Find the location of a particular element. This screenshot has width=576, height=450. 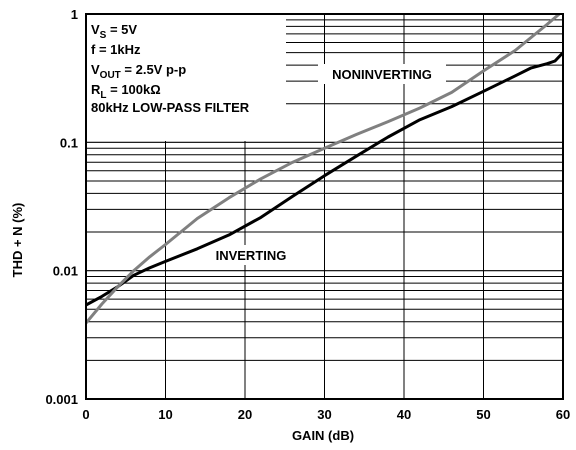

condition-filter: 80kHz LOW-PASS FILTER is located at coordinates (170, 107).